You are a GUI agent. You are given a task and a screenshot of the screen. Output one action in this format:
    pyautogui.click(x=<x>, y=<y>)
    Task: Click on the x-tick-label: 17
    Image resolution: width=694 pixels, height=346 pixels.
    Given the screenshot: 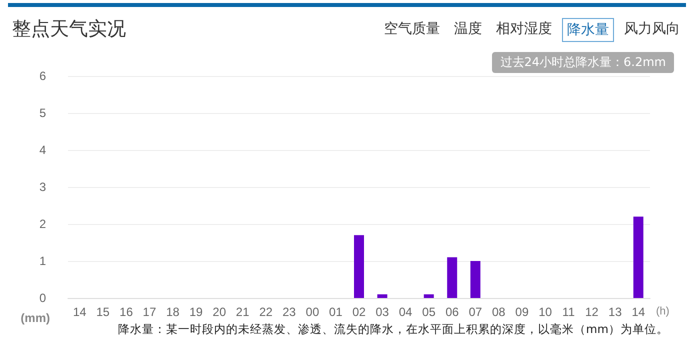 What is the action you would take?
    pyautogui.click(x=149, y=312)
    